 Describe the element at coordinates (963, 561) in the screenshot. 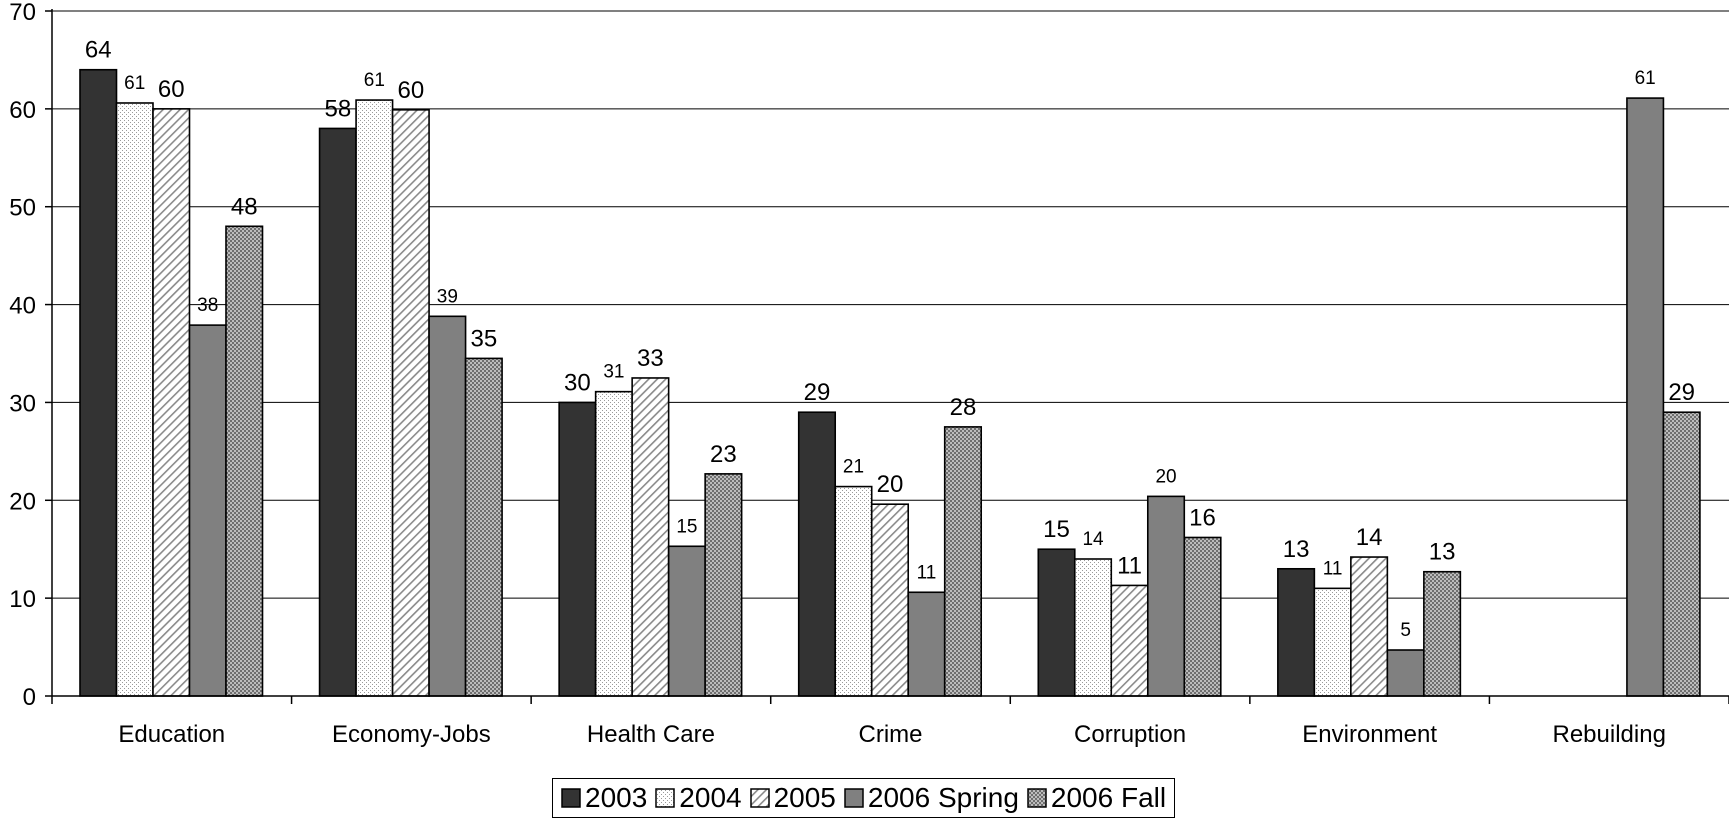

I see `bar-crime-2006-fall` at that location.